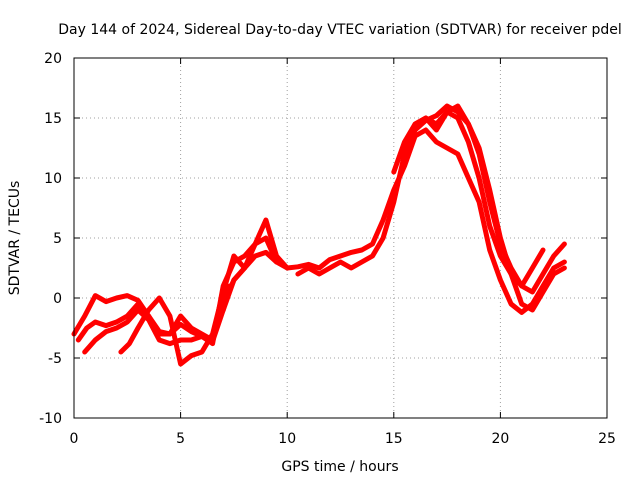 This screenshot has width=640, height=480. I want to click on y-tick-label: 0, so click(57, 299).